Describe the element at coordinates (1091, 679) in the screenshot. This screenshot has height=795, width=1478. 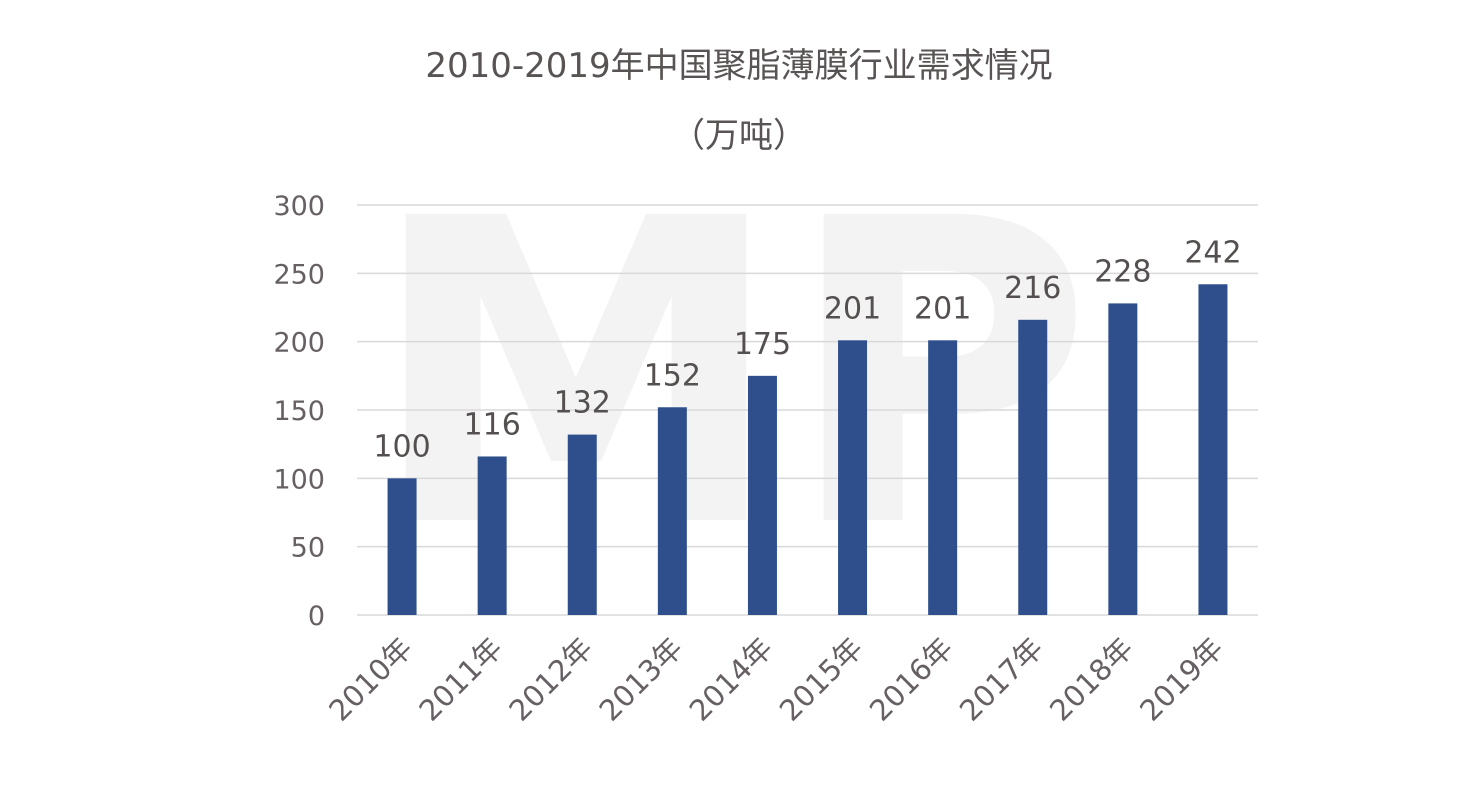
I see `x-tick-label: 2018年` at that location.